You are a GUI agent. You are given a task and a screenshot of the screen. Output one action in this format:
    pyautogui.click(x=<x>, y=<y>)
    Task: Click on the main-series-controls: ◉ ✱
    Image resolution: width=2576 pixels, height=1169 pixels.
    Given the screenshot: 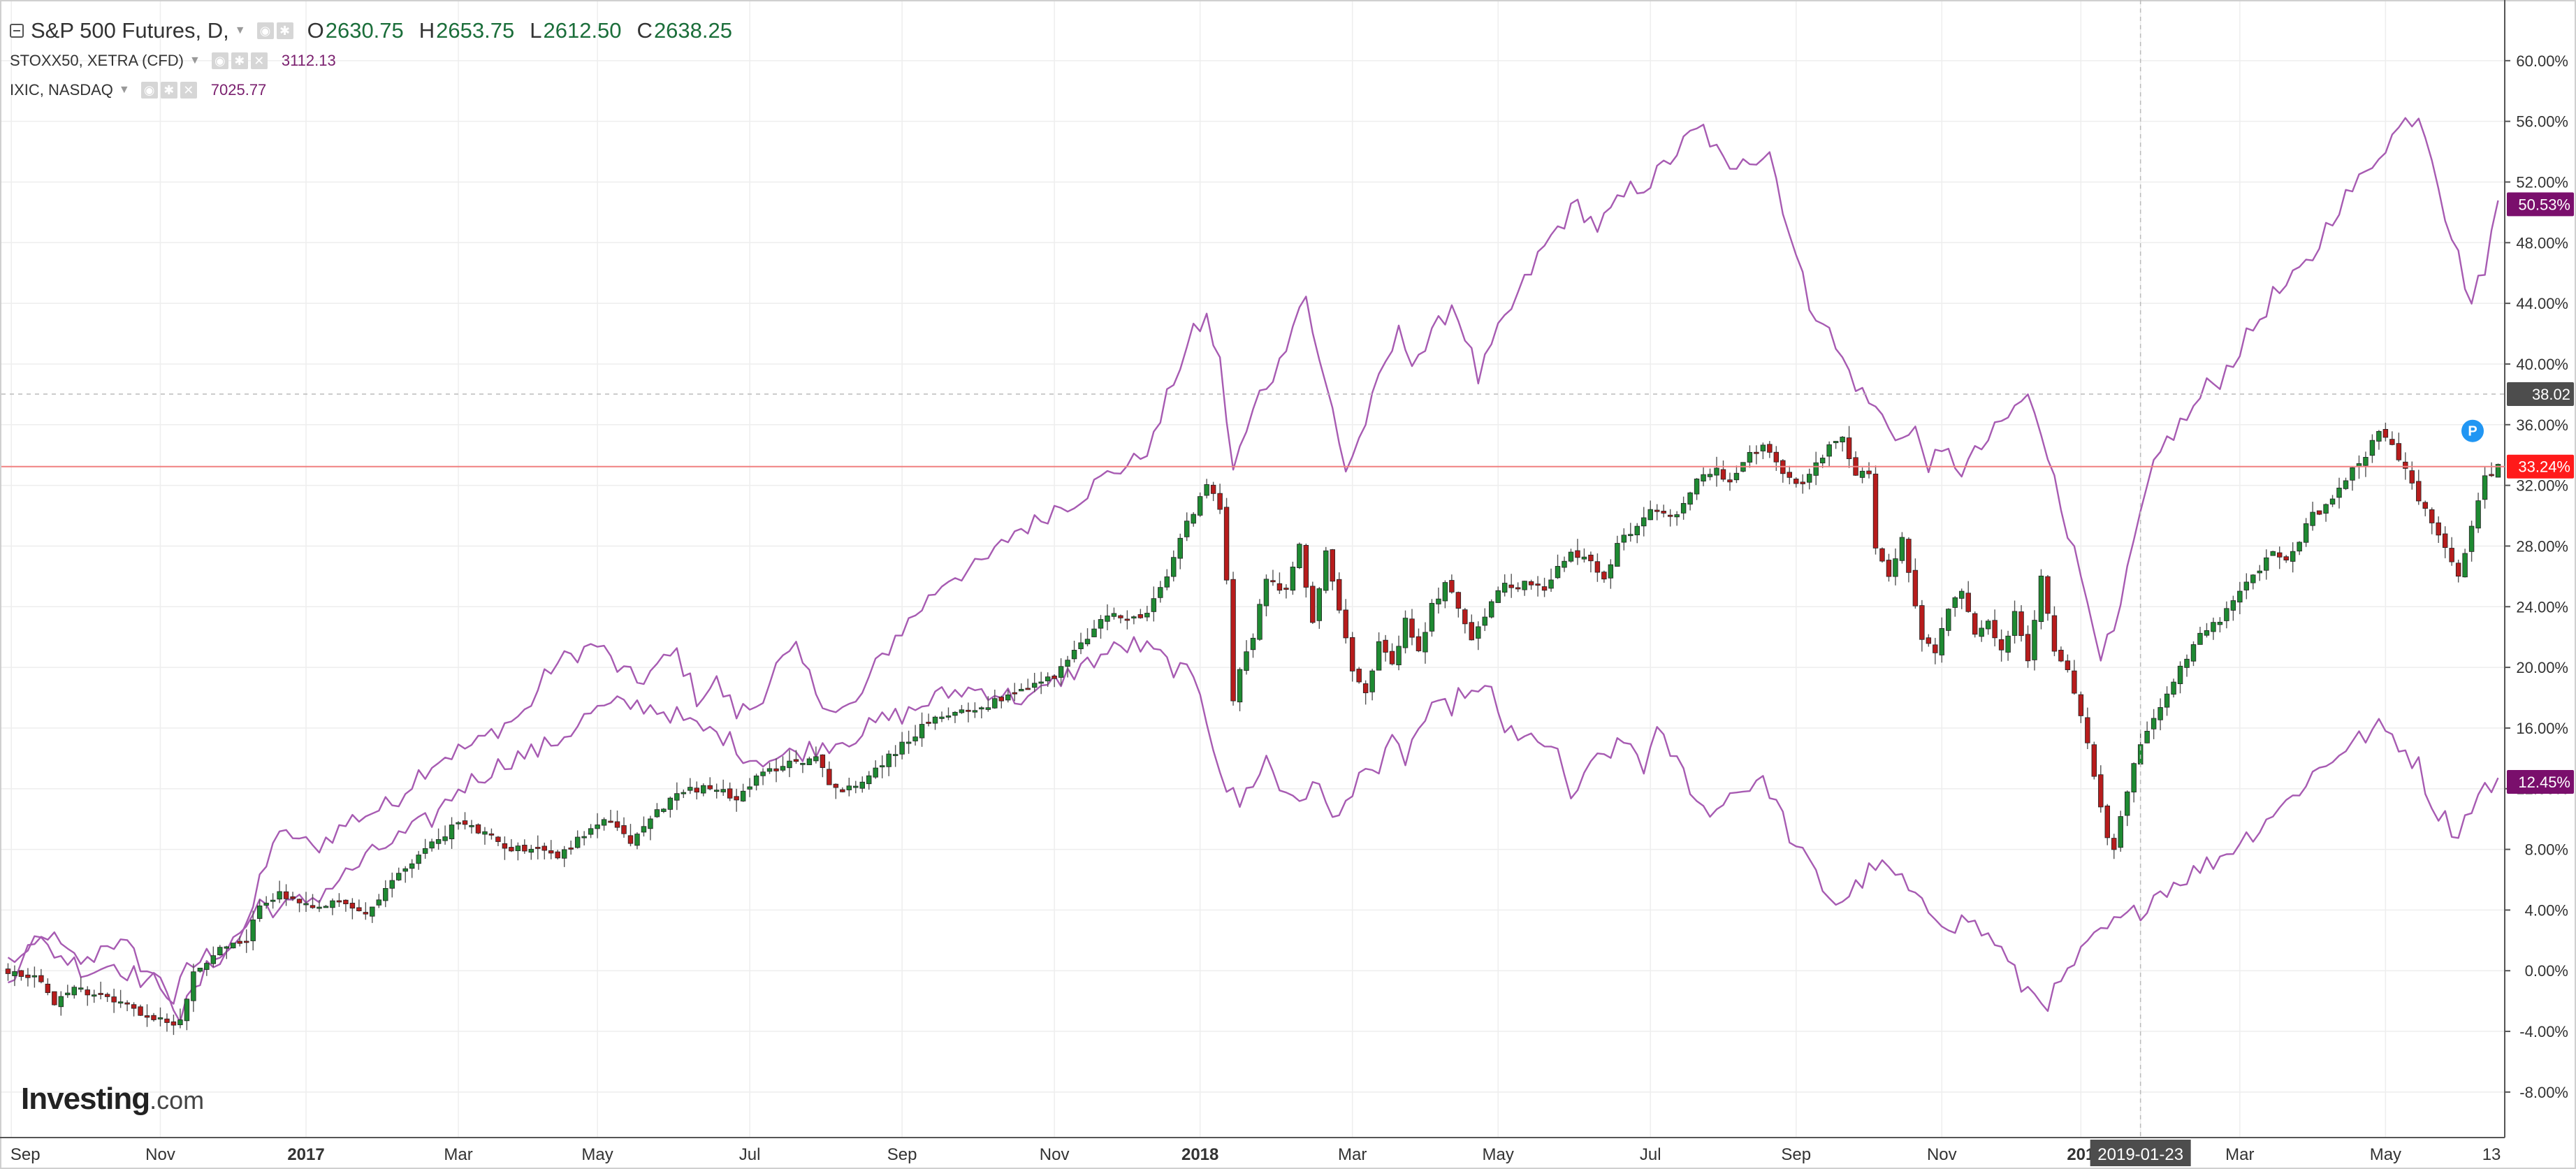 What is the action you would take?
    pyautogui.click(x=276, y=30)
    